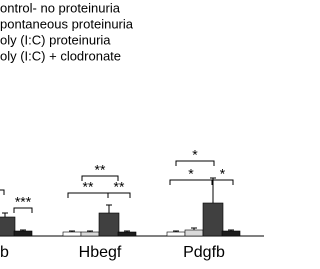 Image resolution: width=320 pixels, height=269 pixels. Describe the element at coordinates (100, 252) in the screenshot. I see `x-tick-label: Hbegf` at that location.